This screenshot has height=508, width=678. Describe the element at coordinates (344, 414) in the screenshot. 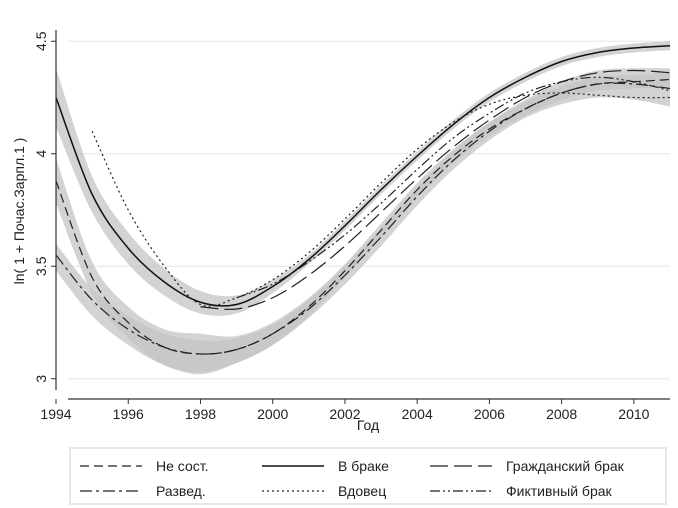

I see `x-tick-label-4: 2002` at that location.